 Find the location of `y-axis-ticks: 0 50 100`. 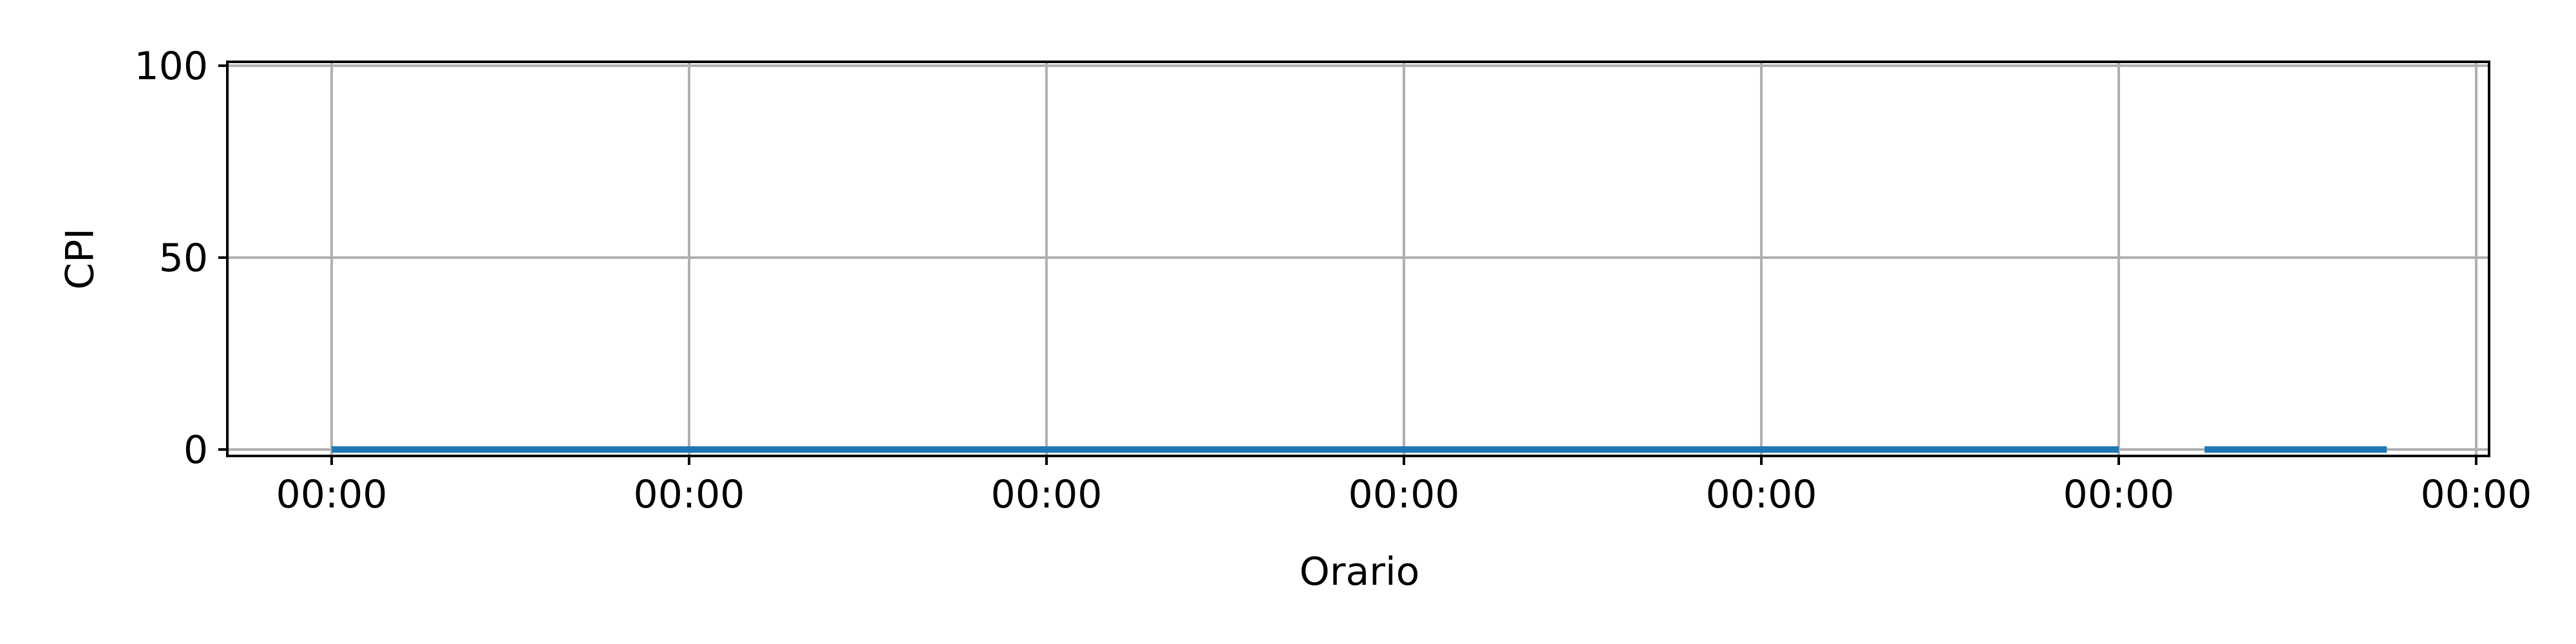

y-axis-ticks: 0 50 100 is located at coordinates (181, 258).